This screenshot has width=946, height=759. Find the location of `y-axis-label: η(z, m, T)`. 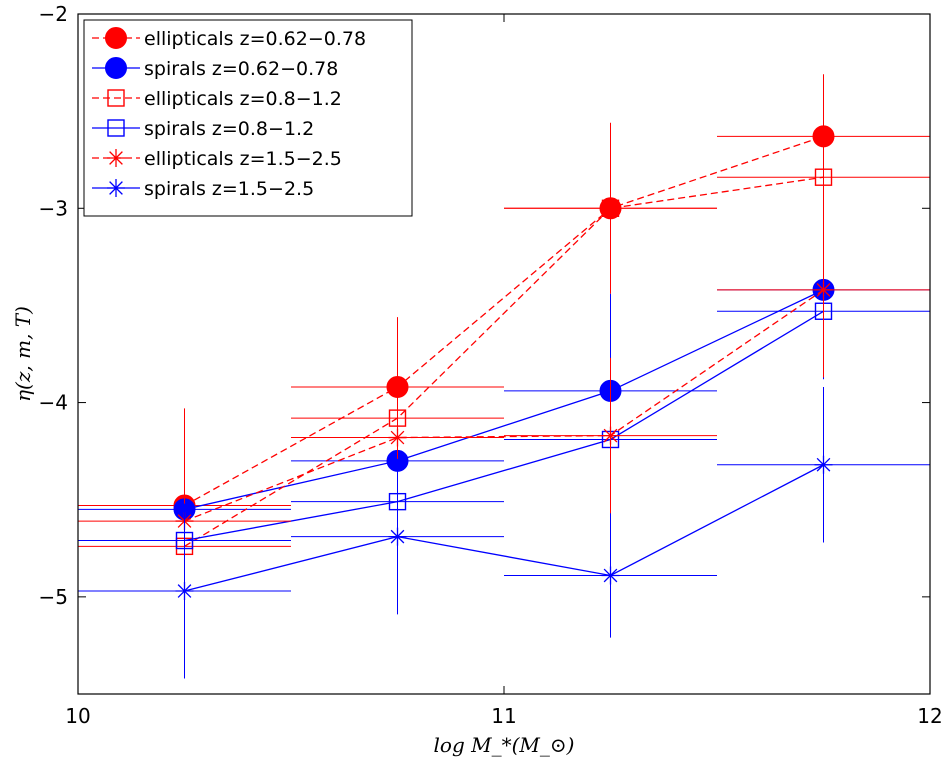

y-axis-label: η(z, m, T) is located at coordinates (23, 354).